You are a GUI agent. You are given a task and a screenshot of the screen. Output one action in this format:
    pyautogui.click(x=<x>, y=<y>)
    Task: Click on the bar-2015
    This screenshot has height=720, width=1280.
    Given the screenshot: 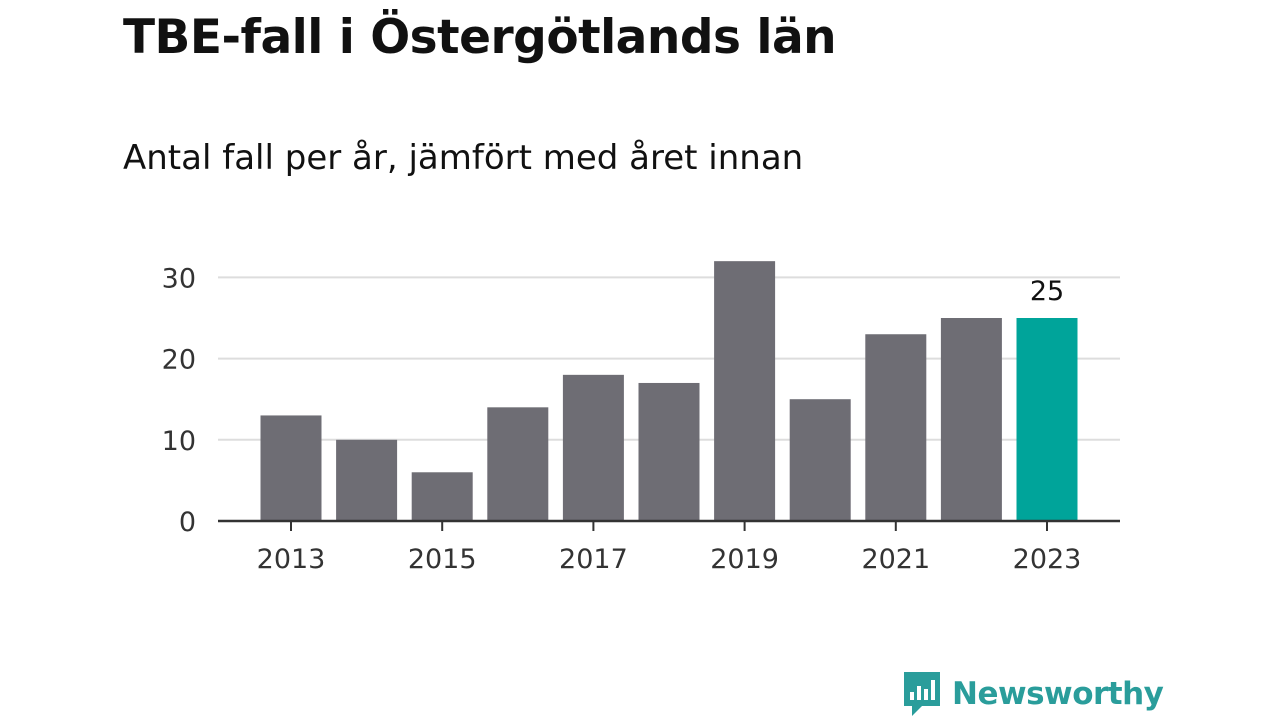 What is the action you would take?
    pyautogui.click(x=442, y=496)
    